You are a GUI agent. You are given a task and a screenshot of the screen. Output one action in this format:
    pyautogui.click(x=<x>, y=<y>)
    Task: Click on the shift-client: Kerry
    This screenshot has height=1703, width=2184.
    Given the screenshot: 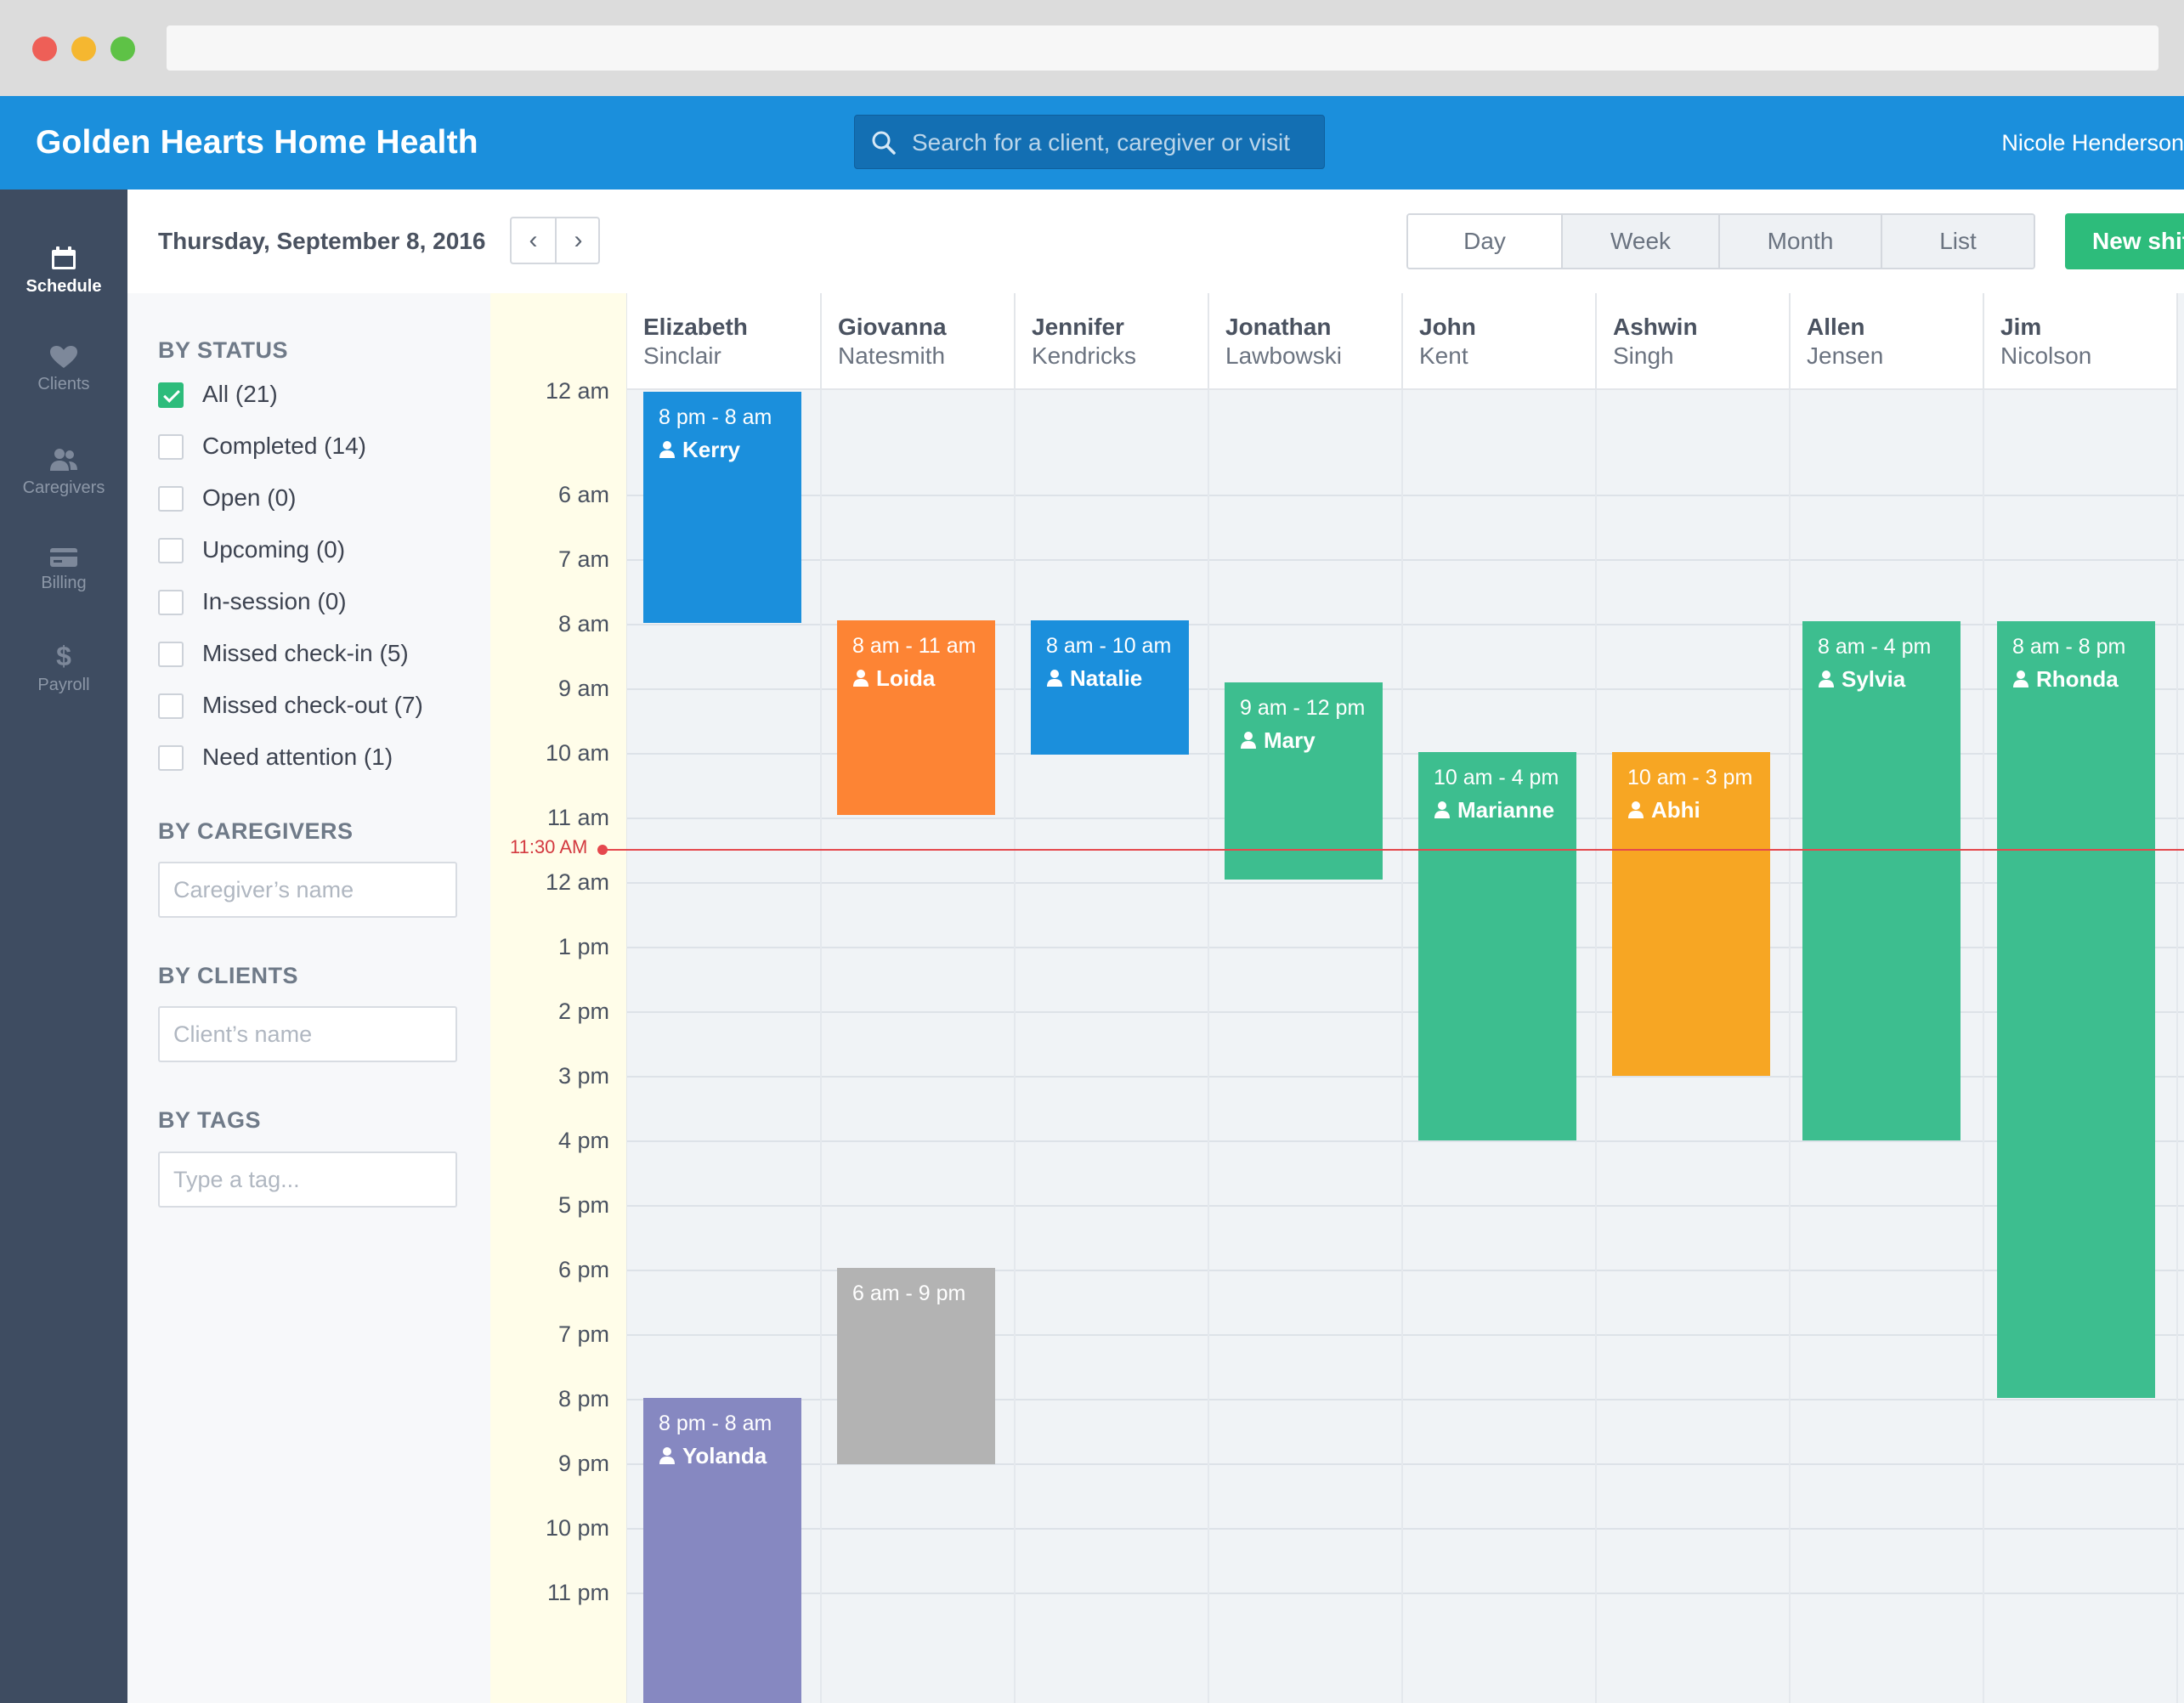 What is the action you would take?
    pyautogui.click(x=722, y=450)
    